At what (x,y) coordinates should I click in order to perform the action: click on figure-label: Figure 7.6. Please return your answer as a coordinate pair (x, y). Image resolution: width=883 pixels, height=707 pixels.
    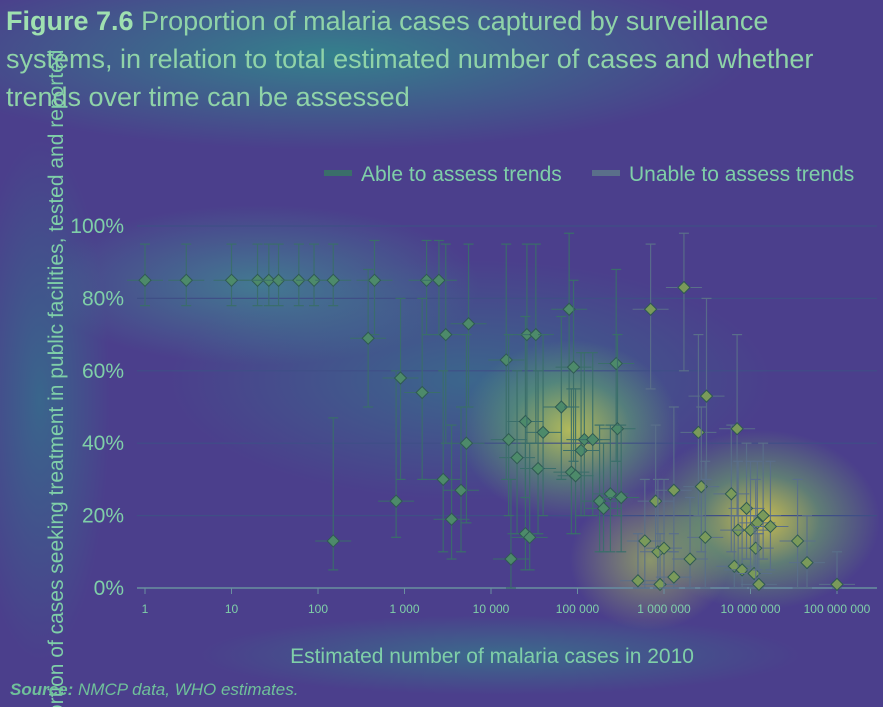
    Looking at the image, I should click on (70, 21).